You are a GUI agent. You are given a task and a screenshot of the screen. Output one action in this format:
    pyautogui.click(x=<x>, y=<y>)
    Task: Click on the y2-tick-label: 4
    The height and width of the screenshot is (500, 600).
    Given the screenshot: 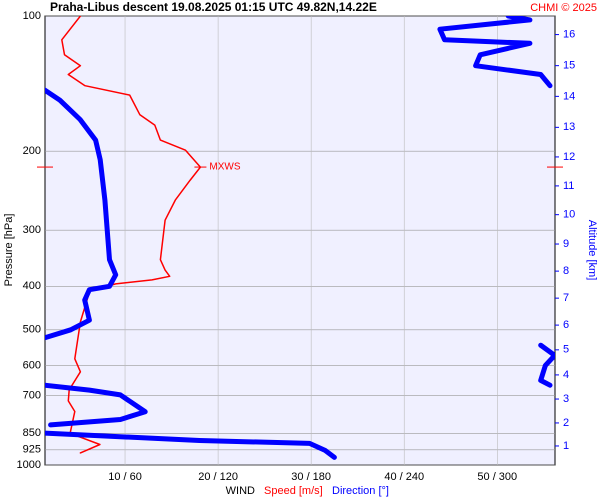 What is the action you would take?
    pyautogui.click(x=566, y=375)
    